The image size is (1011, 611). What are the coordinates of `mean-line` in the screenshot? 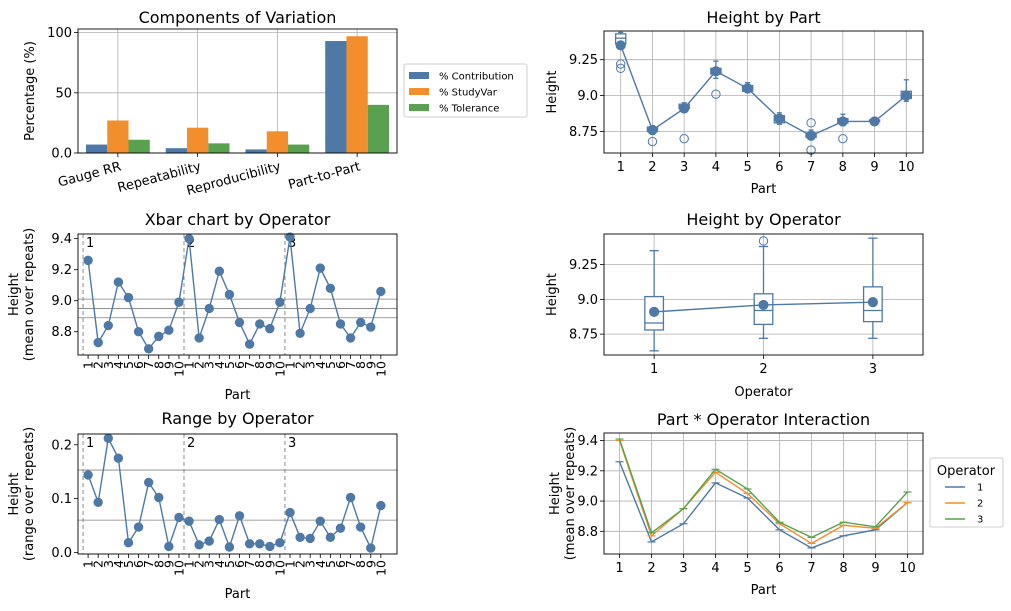 It's located at (763, 91).